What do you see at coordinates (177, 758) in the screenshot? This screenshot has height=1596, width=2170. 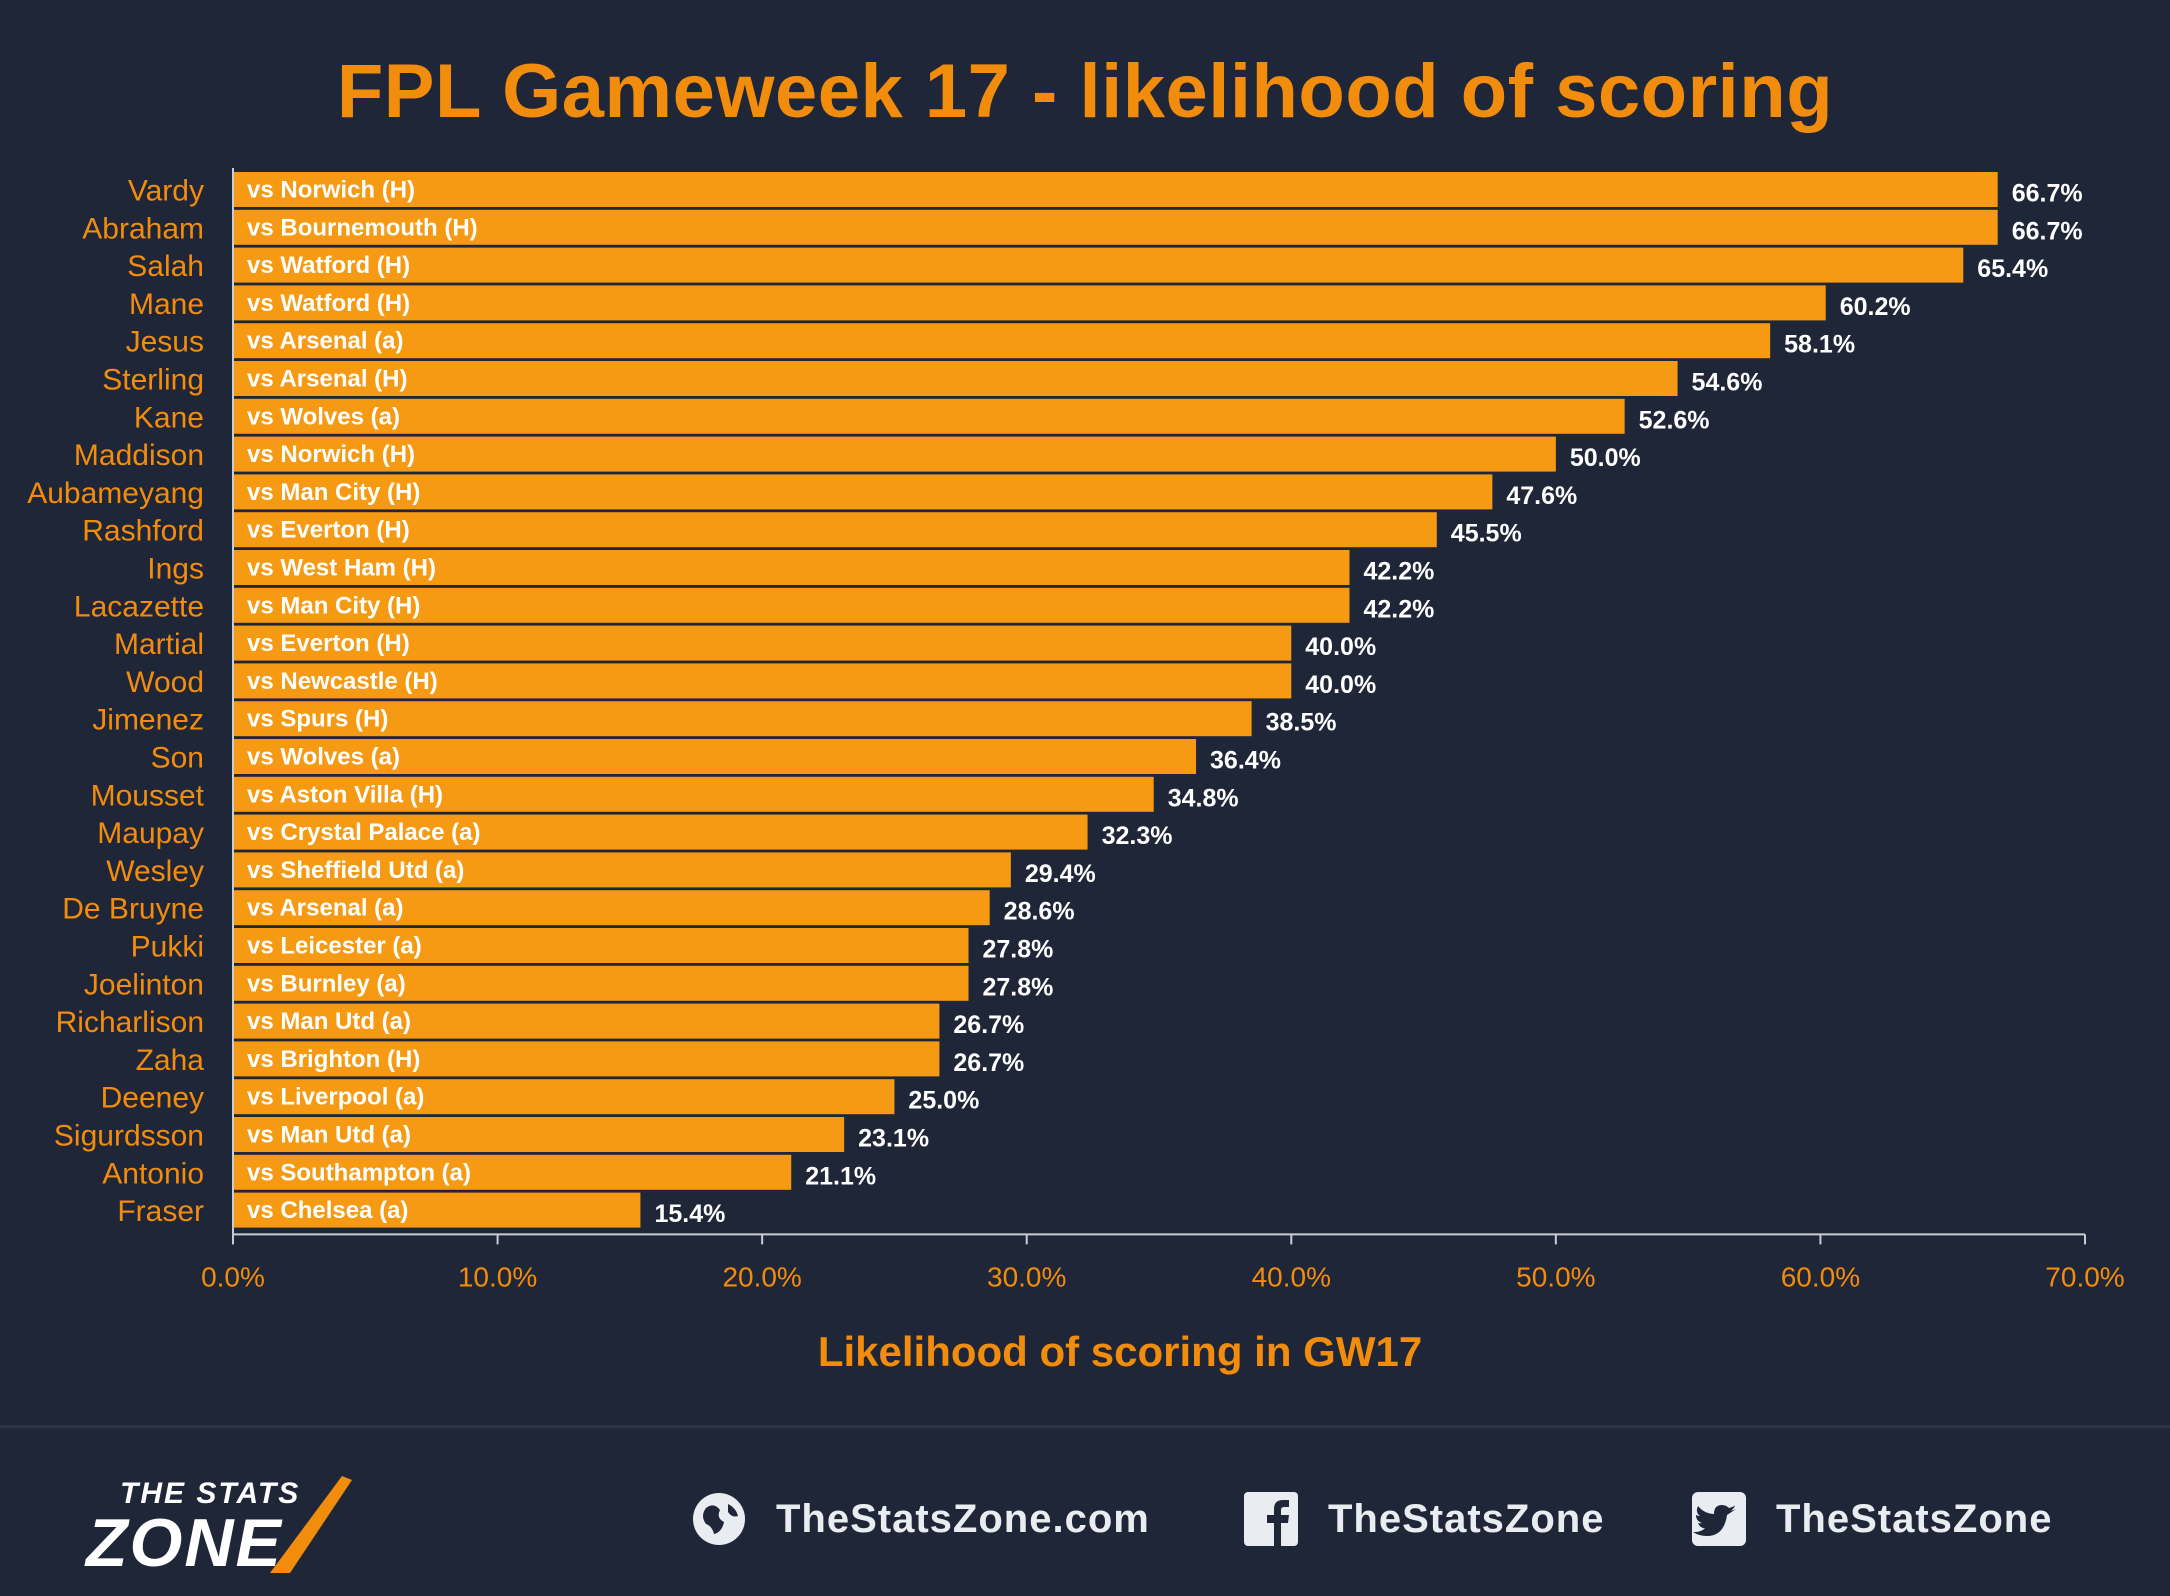 I see `category-label: Son` at bounding box center [177, 758].